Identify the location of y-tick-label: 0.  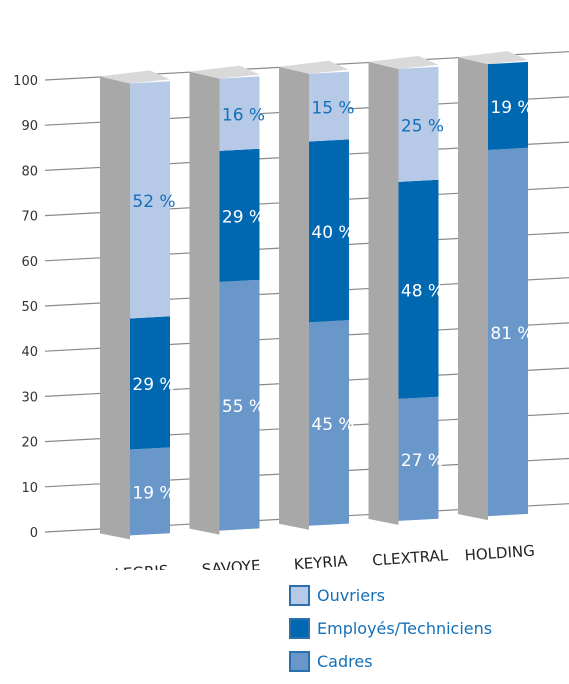
(34, 533).